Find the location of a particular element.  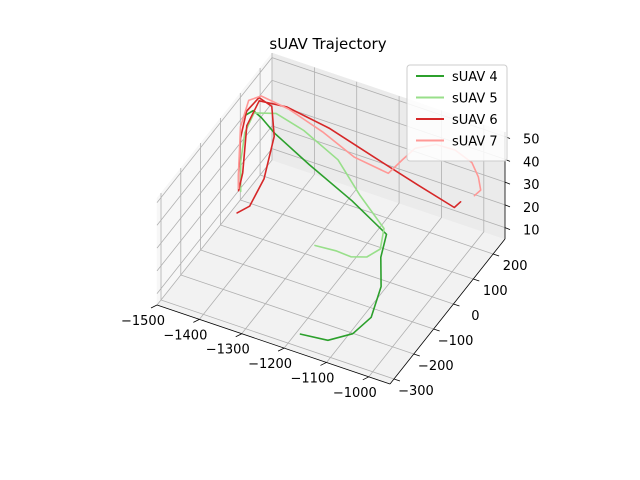

x-tick-label: −1400 is located at coordinates (185, 335).